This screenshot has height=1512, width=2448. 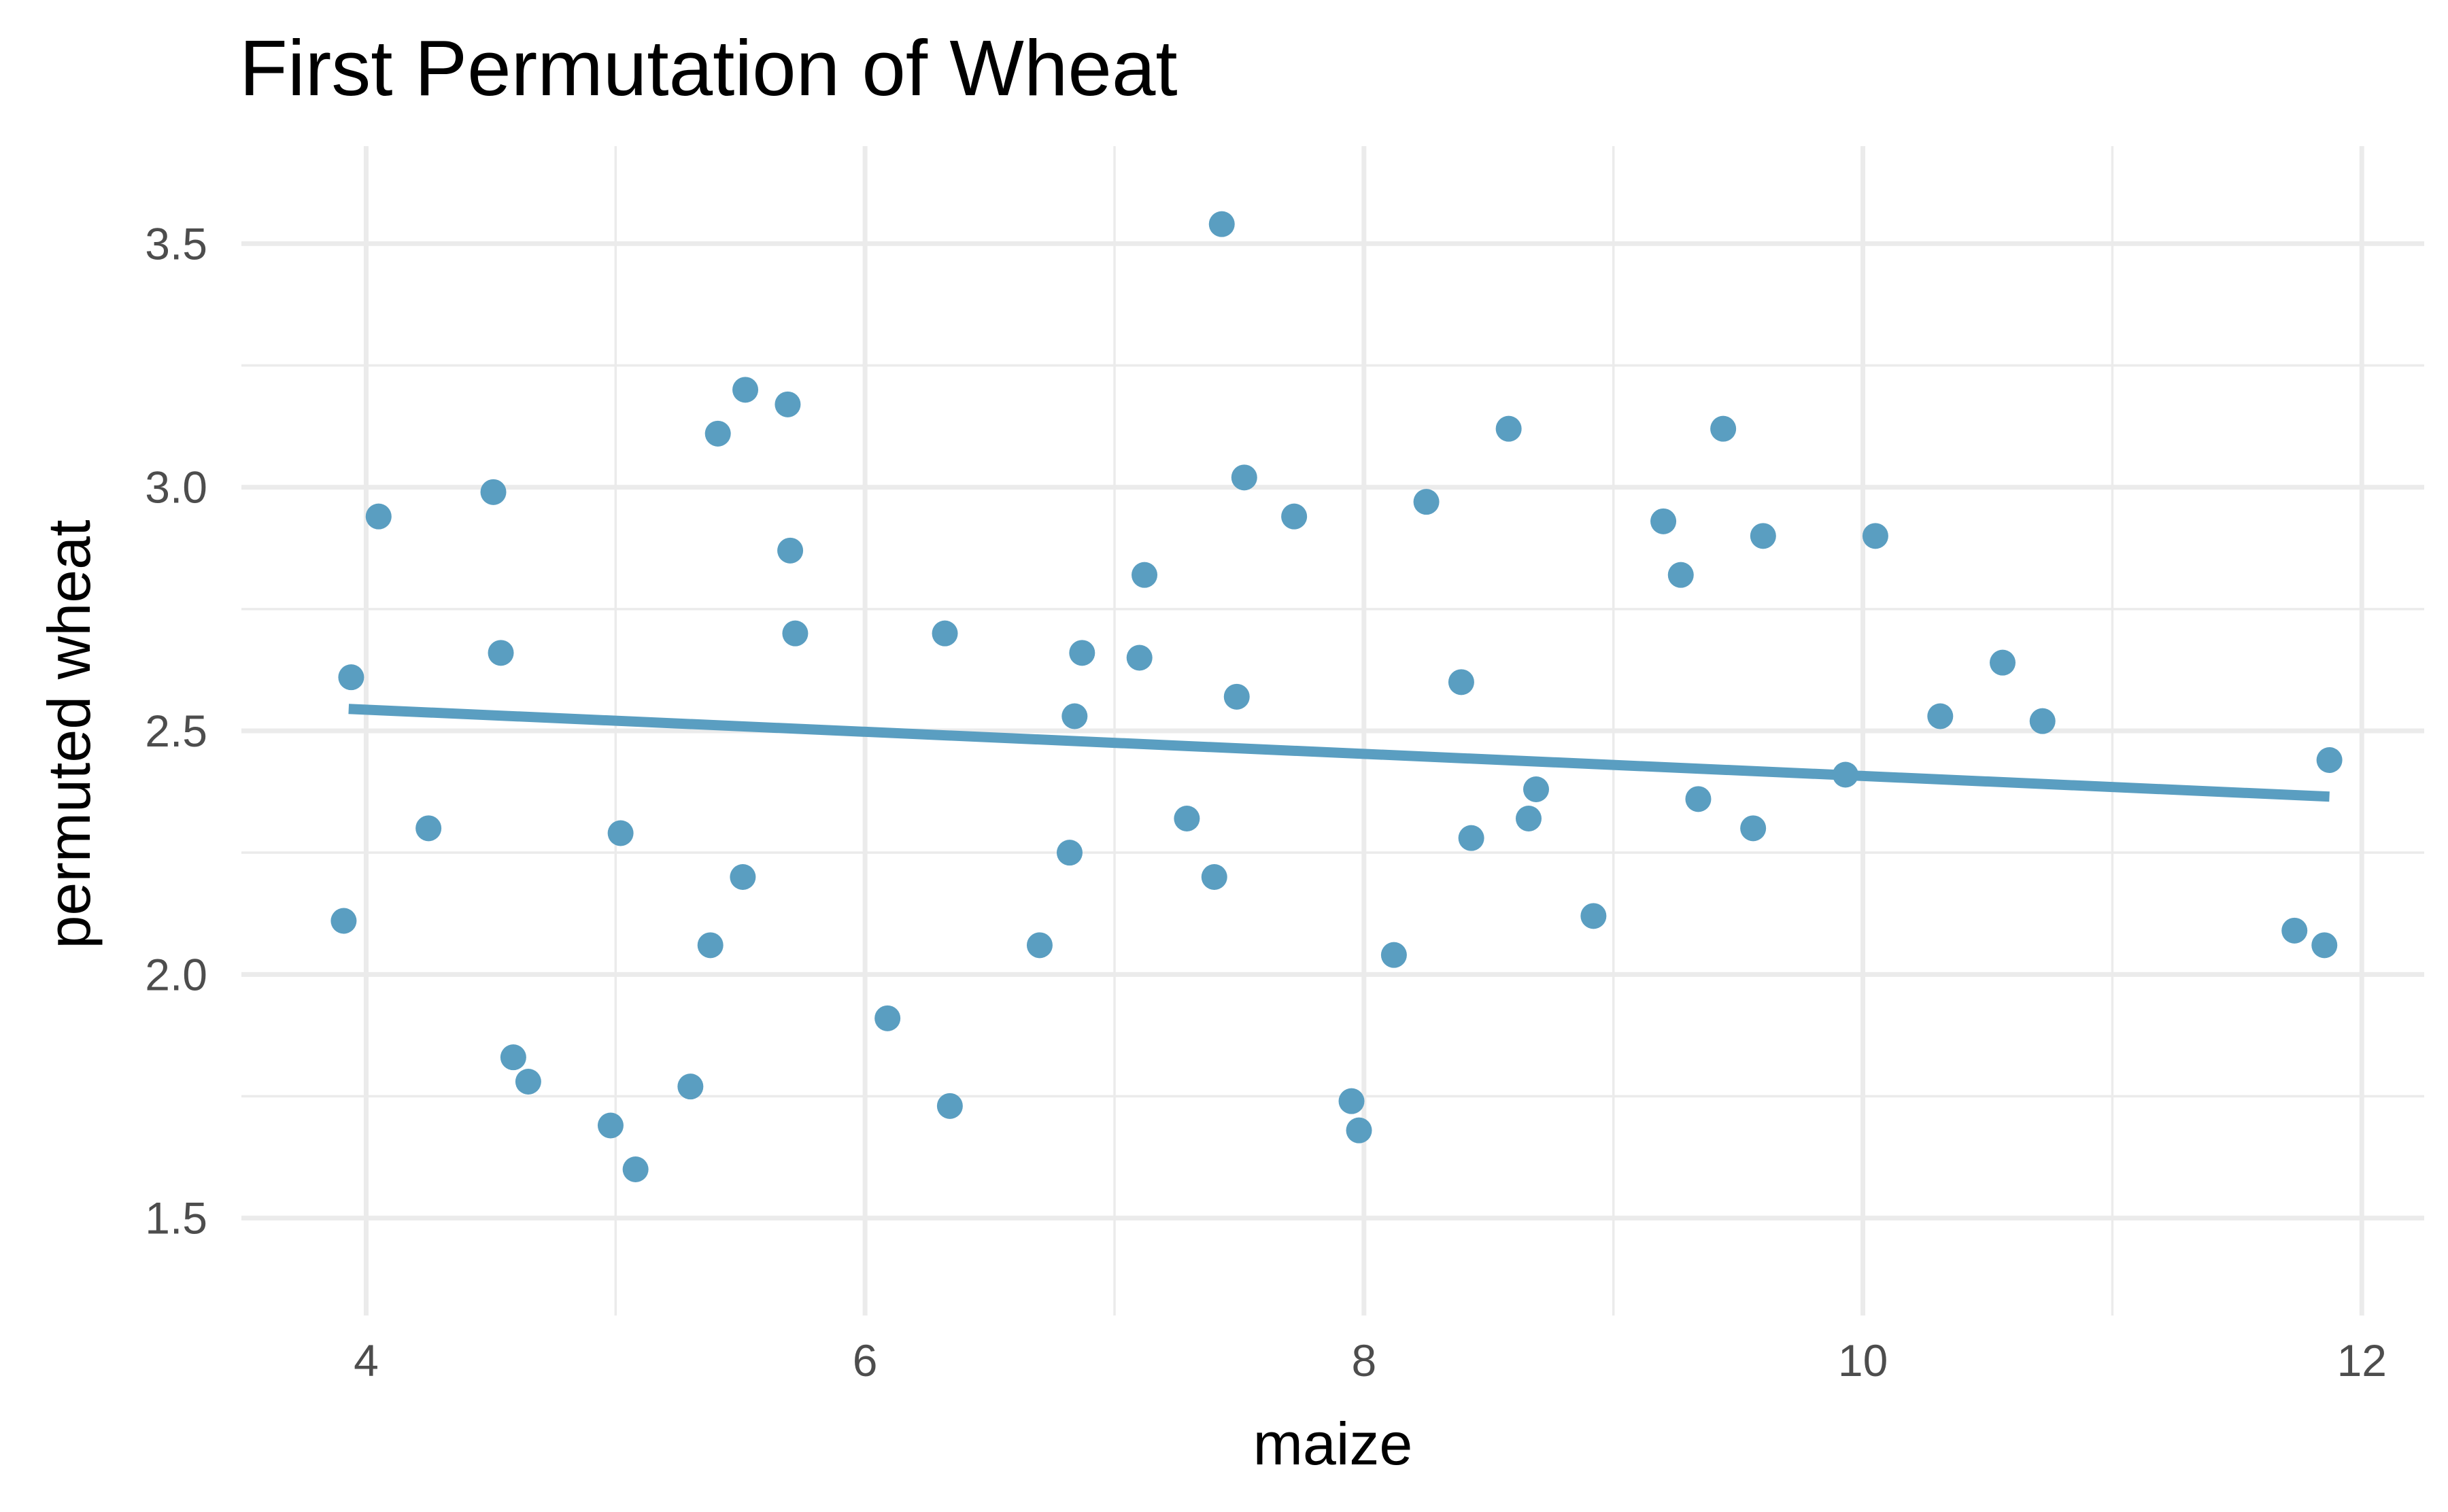 I want to click on fit-line, so click(x=1339, y=753).